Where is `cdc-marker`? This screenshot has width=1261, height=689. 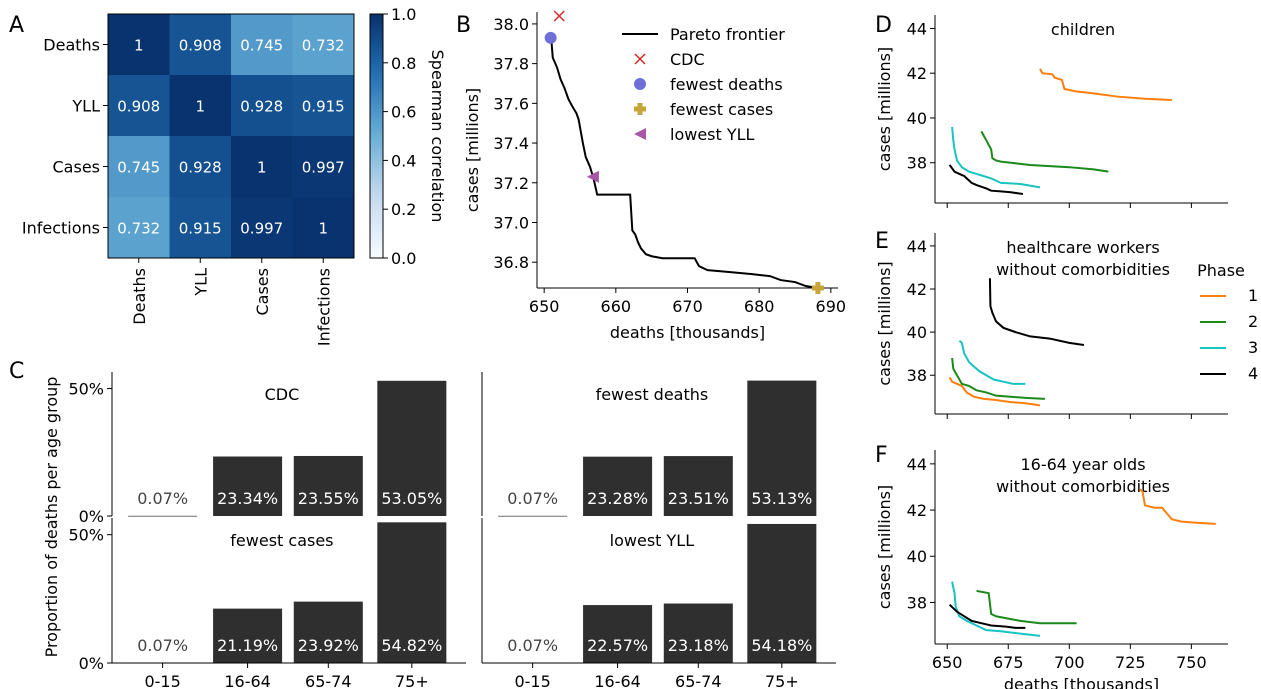 cdc-marker is located at coordinates (559, 16).